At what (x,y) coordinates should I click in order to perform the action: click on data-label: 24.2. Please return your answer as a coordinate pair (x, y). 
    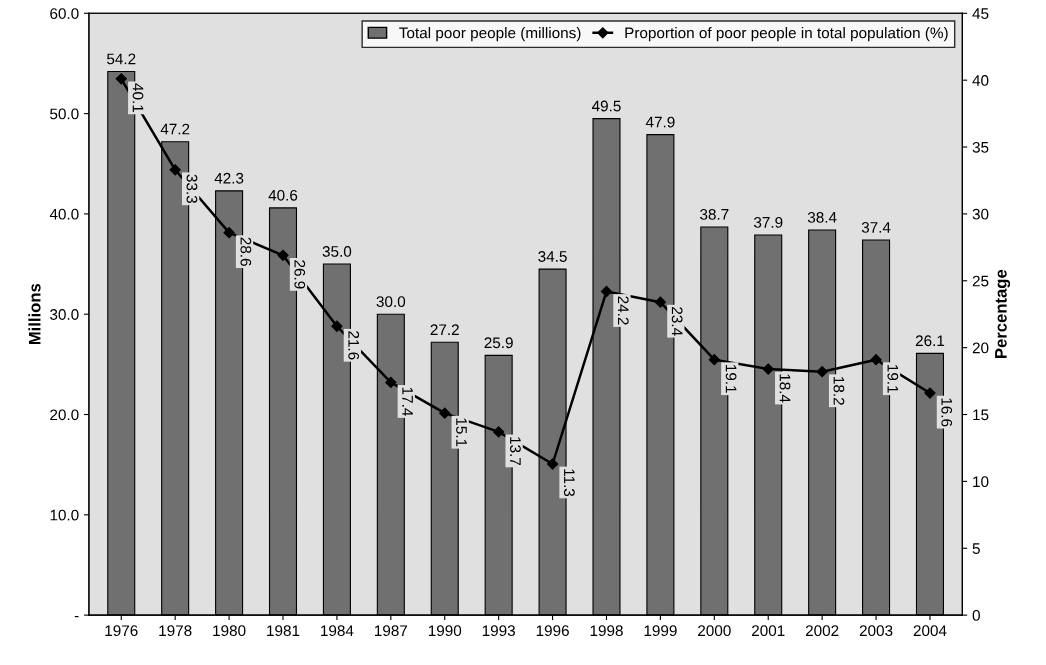
    Looking at the image, I should click on (623, 310).